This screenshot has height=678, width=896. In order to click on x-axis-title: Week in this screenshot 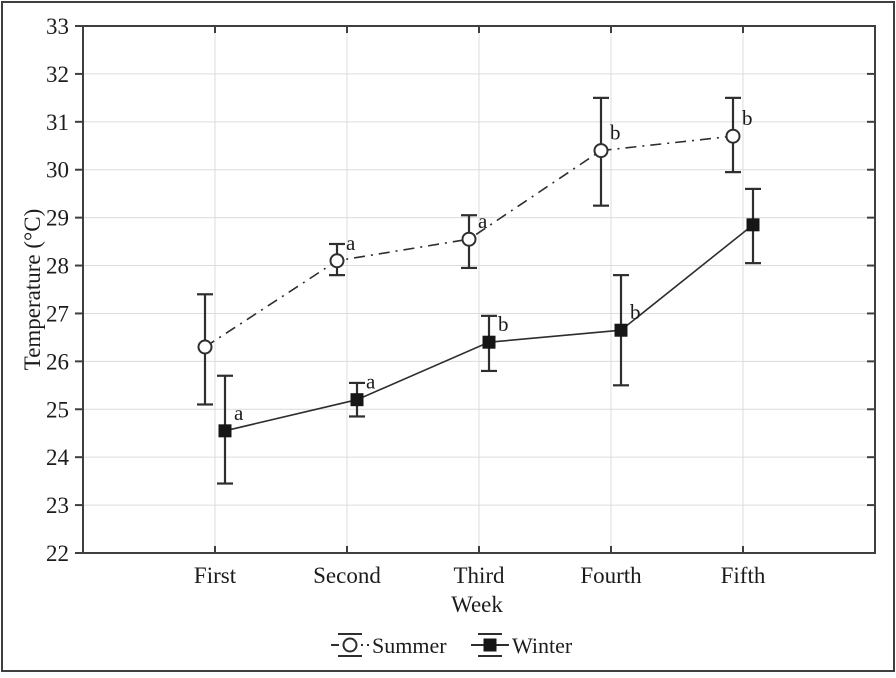, I will do `click(477, 604)`.